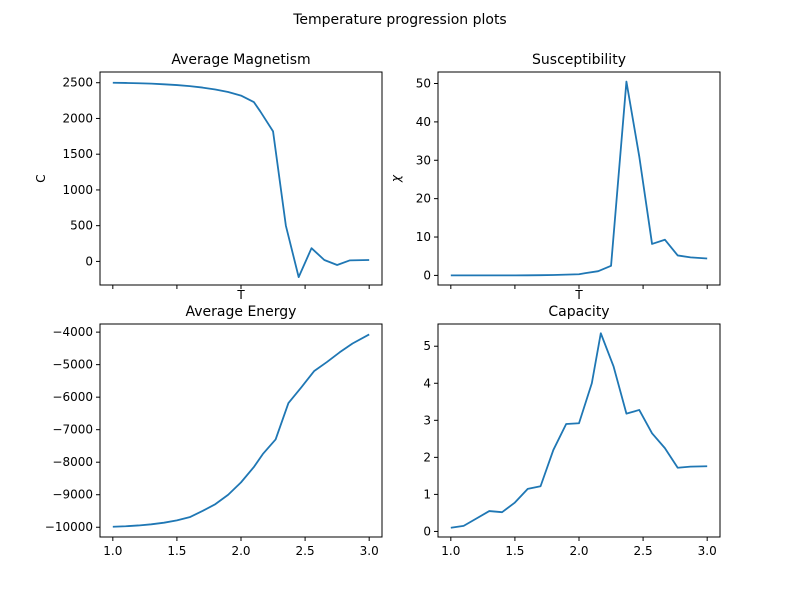 The width and height of the screenshot is (800, 600). What do you see at coordinates (427, 346) in the screenshot?
I see `y-tick-label: 5` at bounding box center [427, 346].